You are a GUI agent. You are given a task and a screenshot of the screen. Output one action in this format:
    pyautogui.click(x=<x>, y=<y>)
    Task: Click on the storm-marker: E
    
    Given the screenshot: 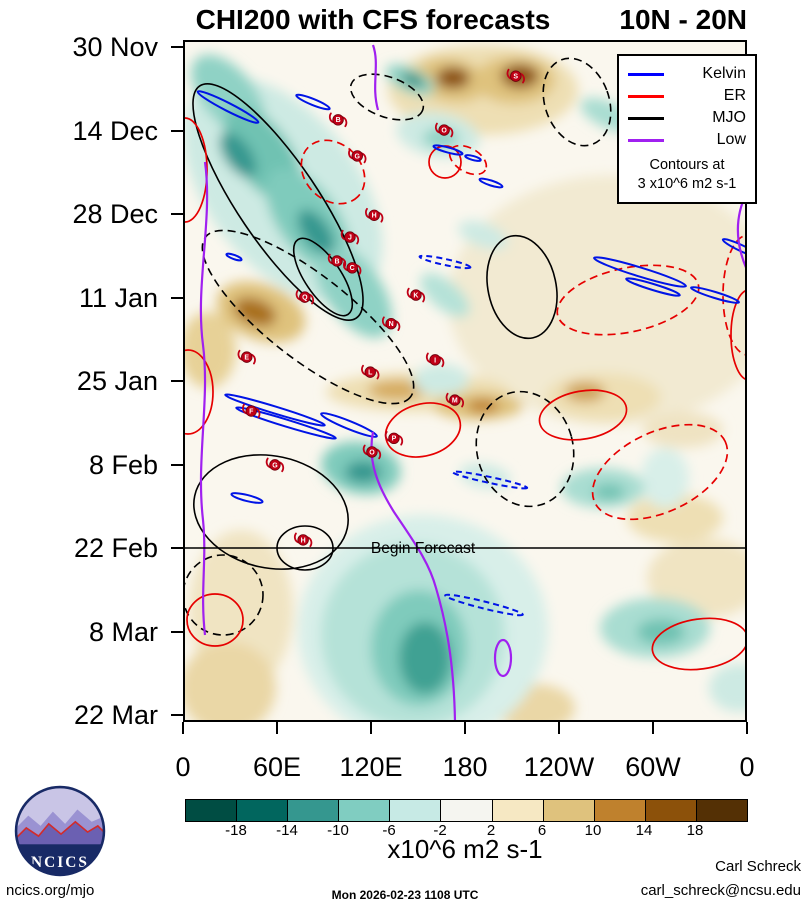 What is the action you would take?
    pyautogui.click(x=246, y=357)
    